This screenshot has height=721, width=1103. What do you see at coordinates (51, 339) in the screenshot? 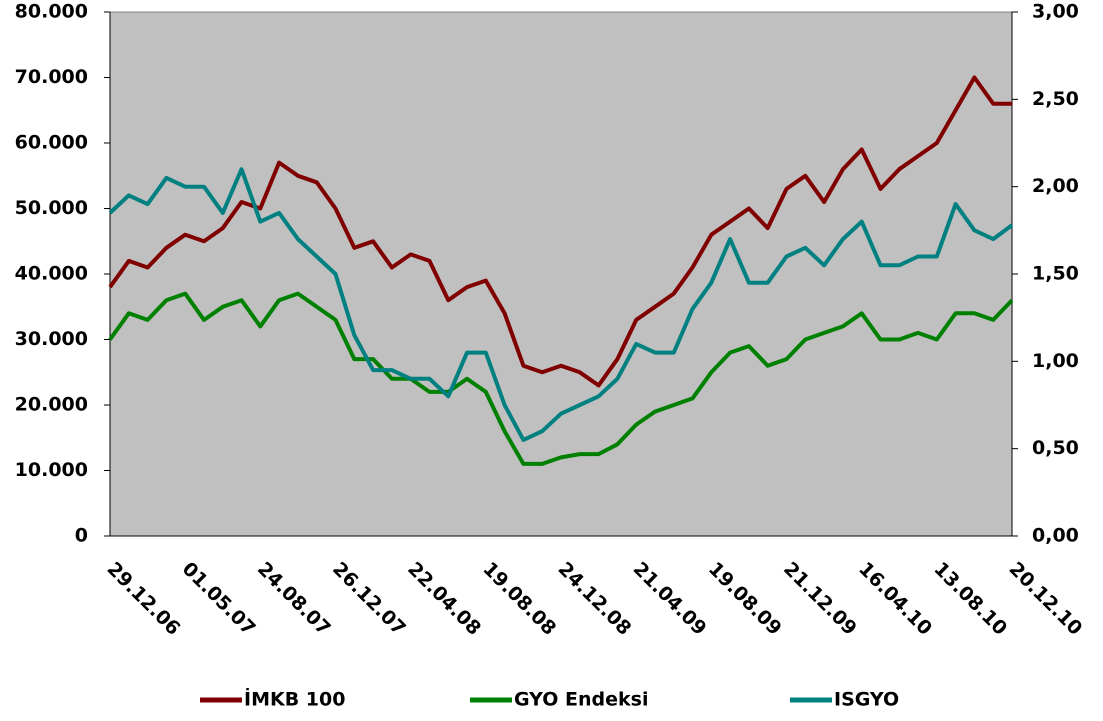
I see `y-tick-label: 30.000` at bounding box center [51, 339].